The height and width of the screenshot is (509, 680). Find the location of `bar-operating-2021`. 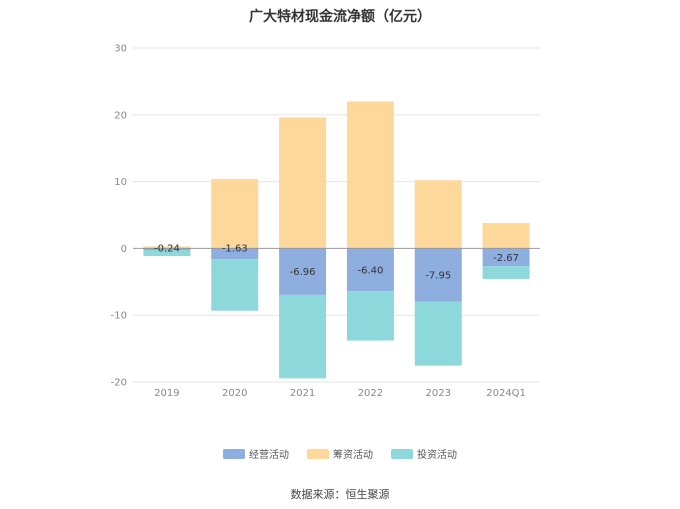

bar-operating-2021 is located at coordinates (303, 271).